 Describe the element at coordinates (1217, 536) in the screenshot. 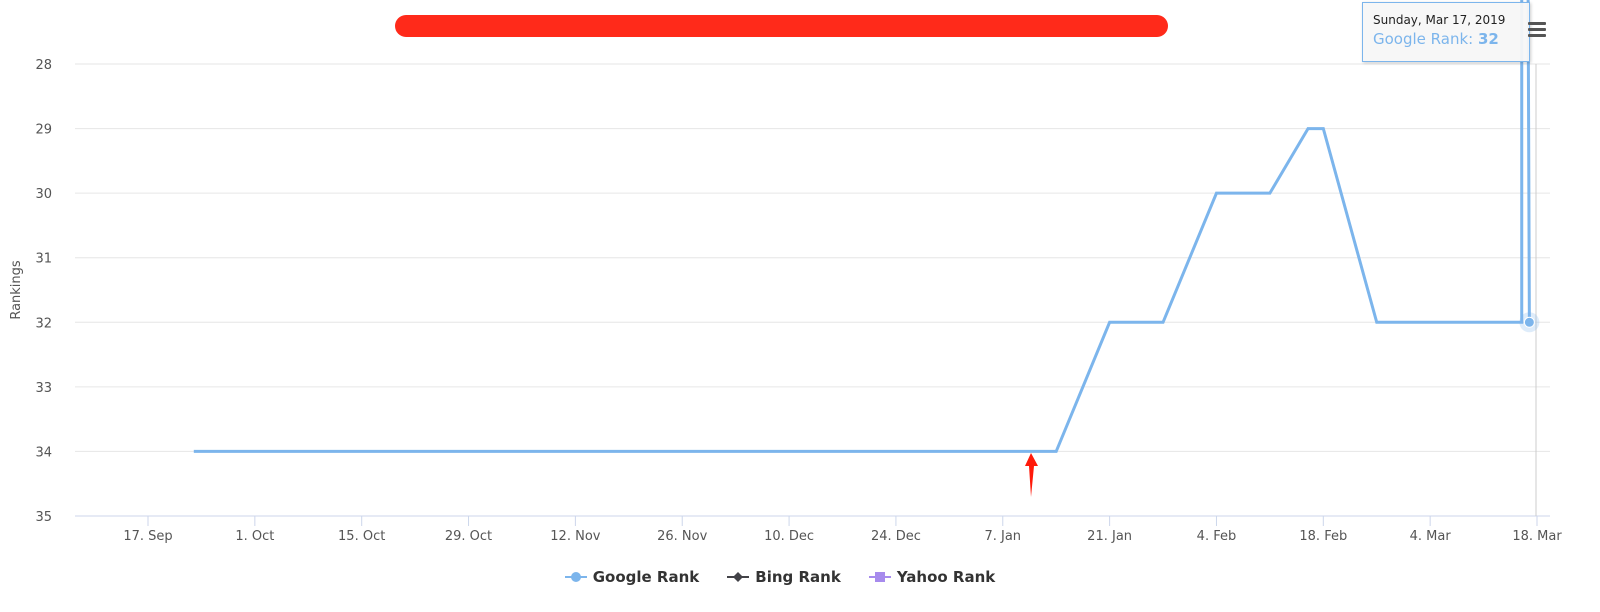

I see `x-tick-label: 4. Feb` at that location.